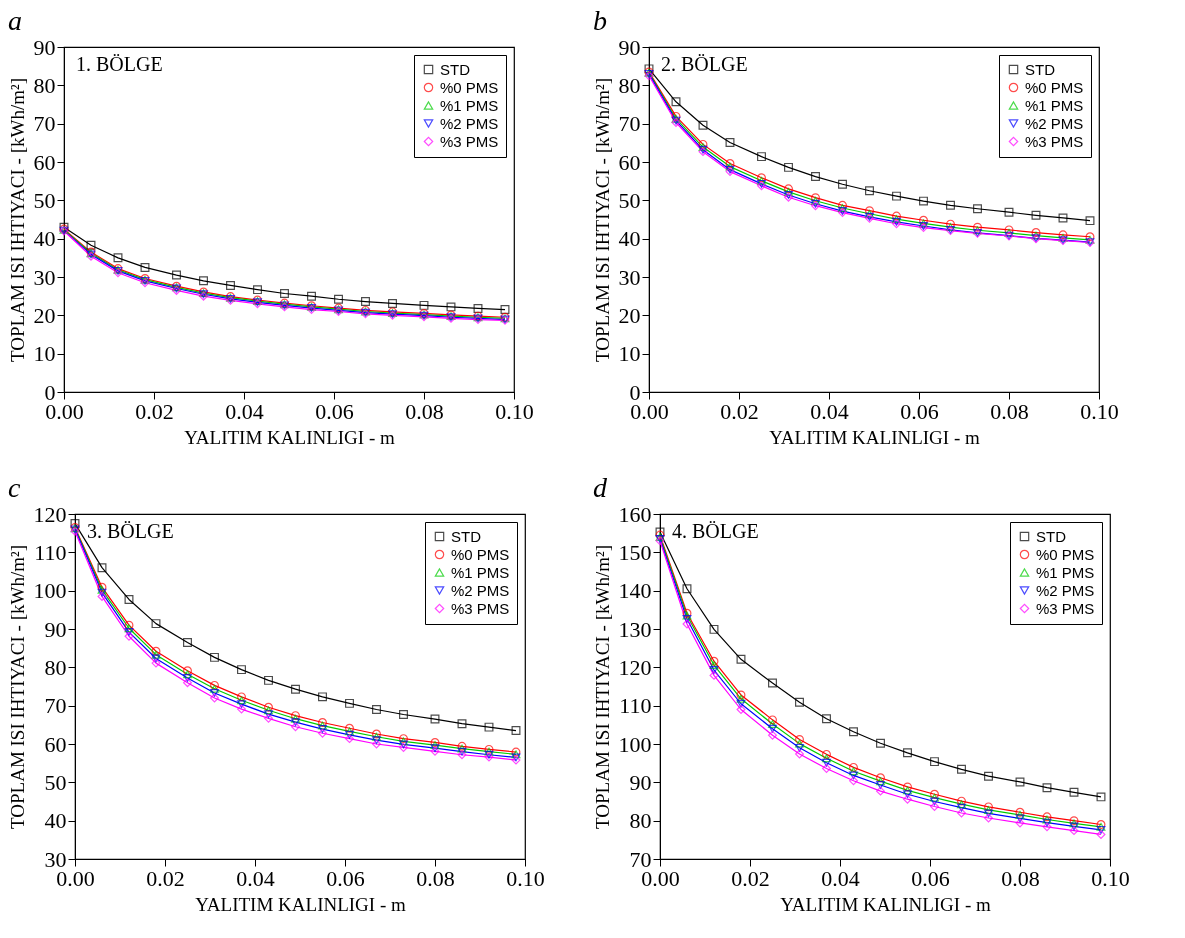 The image size is (1185, 938). I want to click on legend-label: %3 PMS, so click(480, 608).